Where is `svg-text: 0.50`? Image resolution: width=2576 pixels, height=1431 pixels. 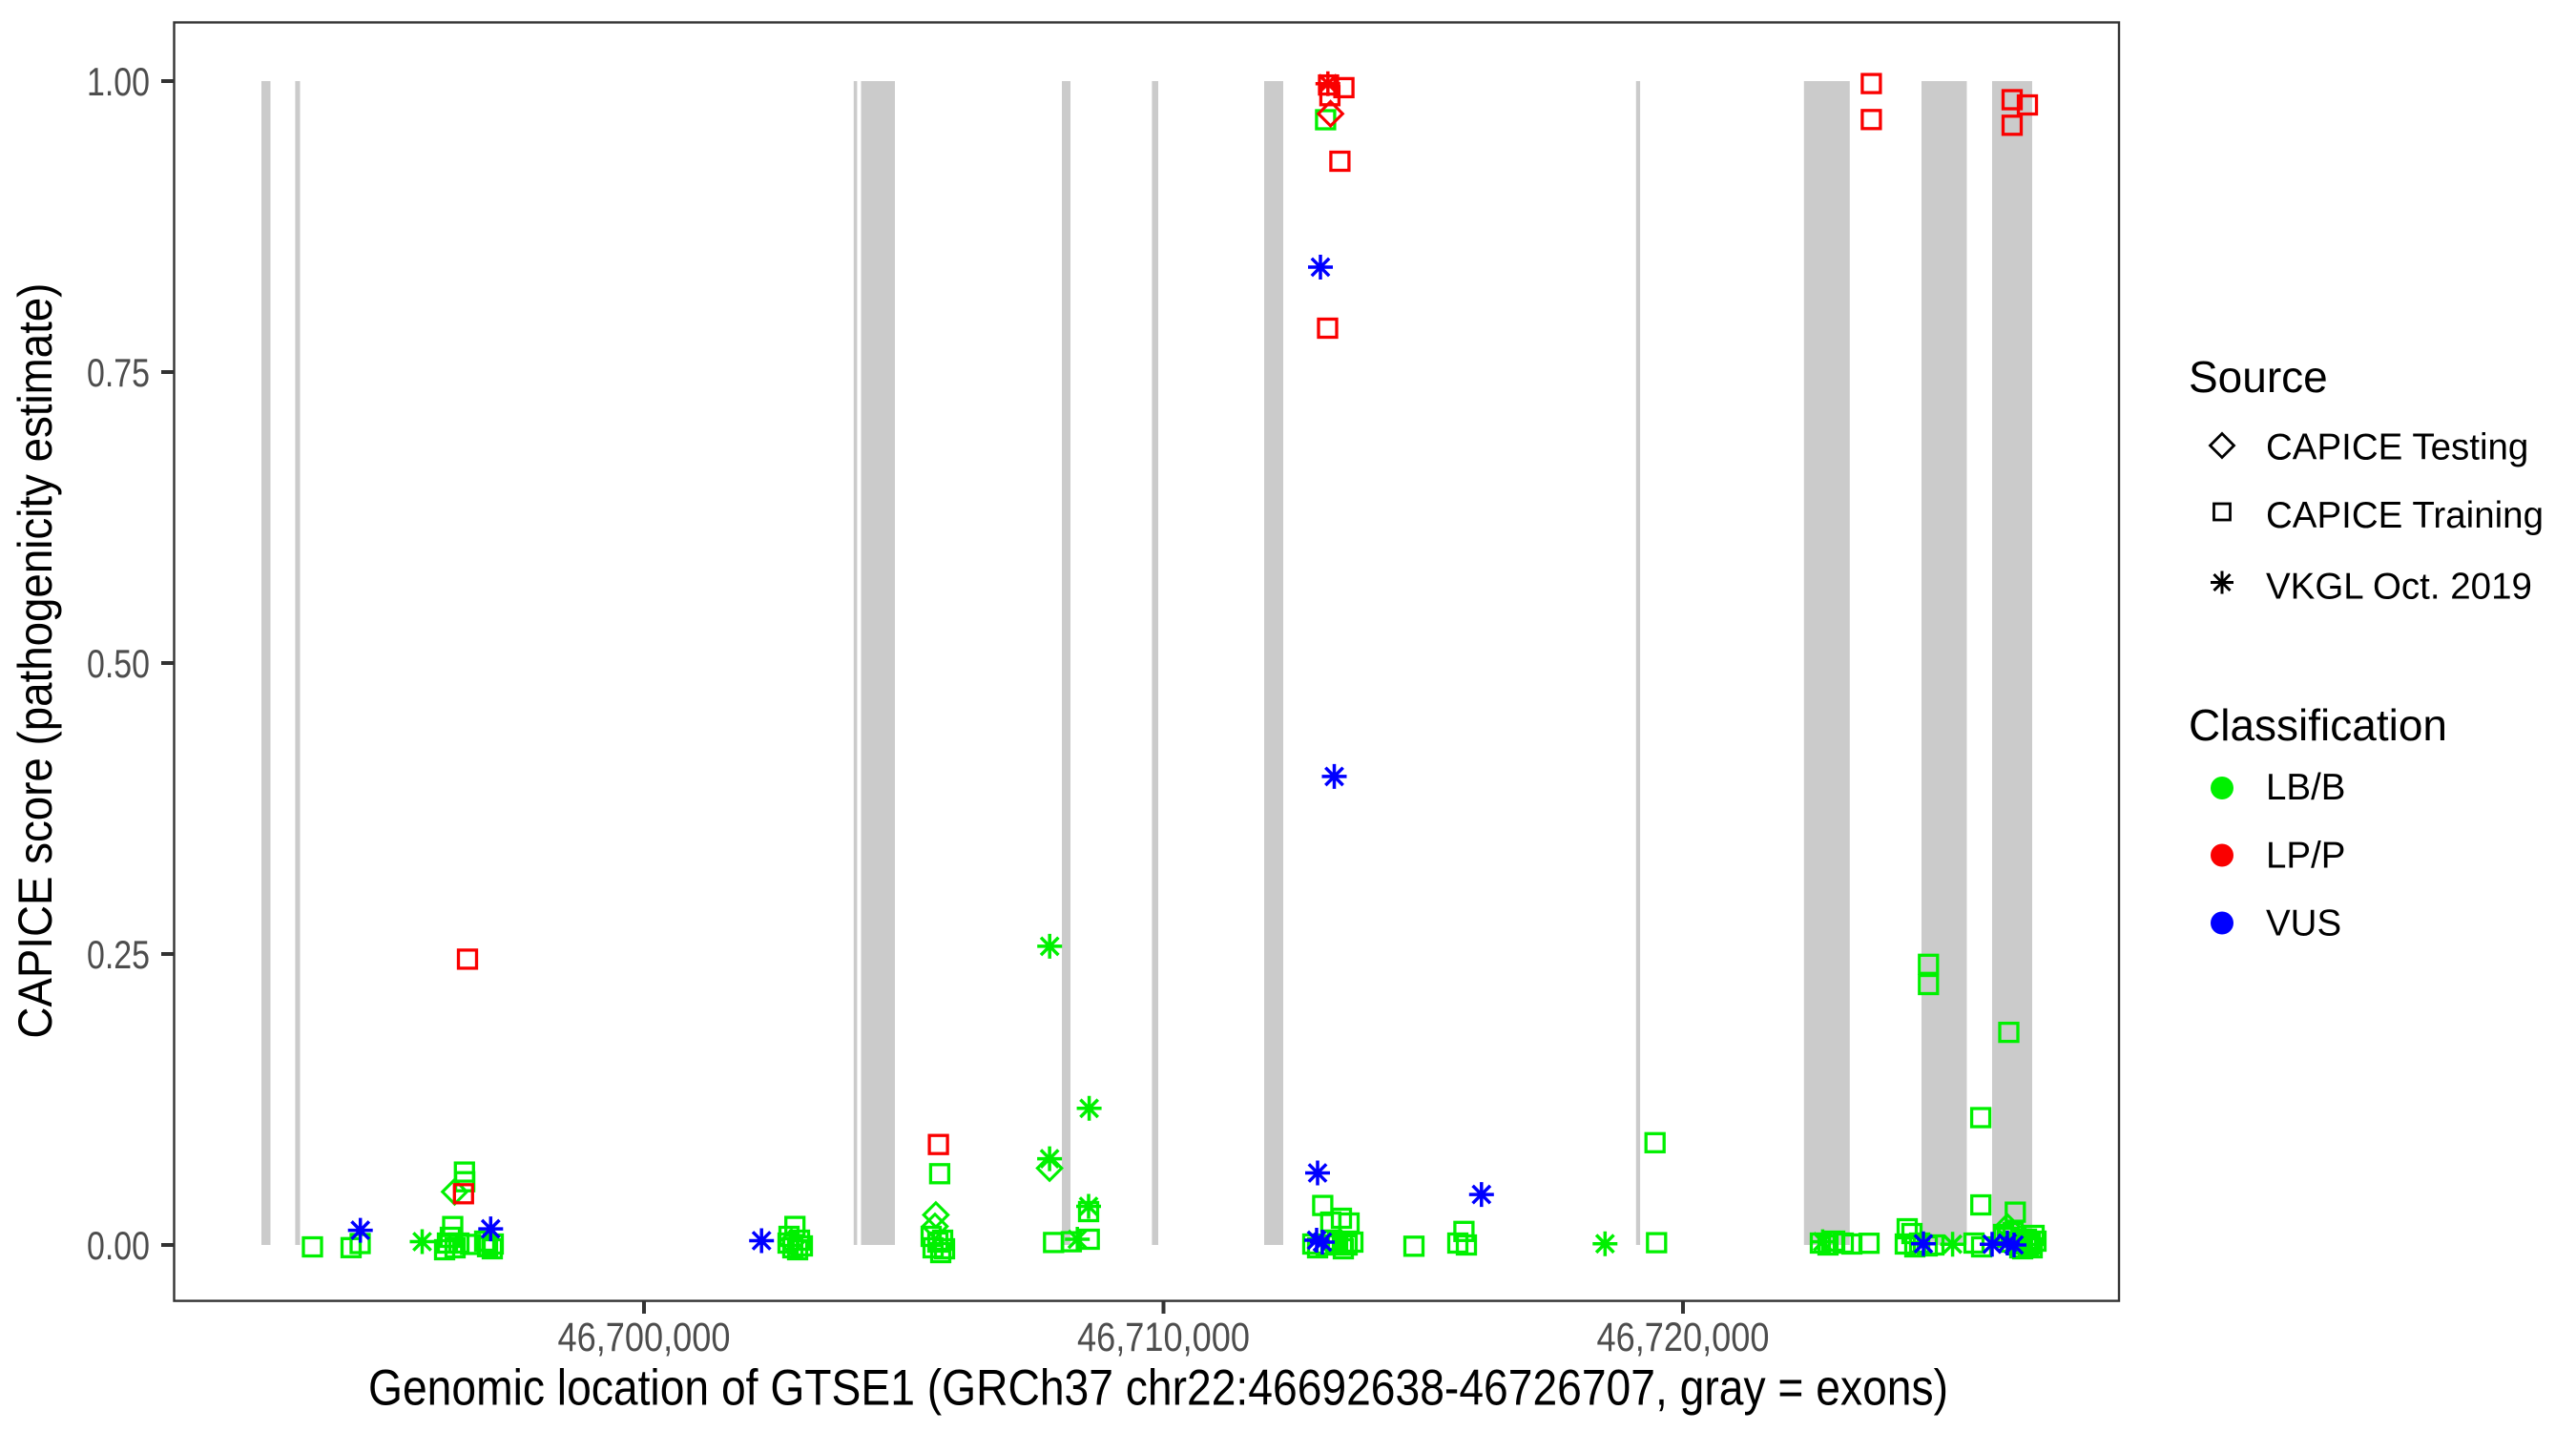
svg-text: 0.50 is located at coordinates (118, 663).